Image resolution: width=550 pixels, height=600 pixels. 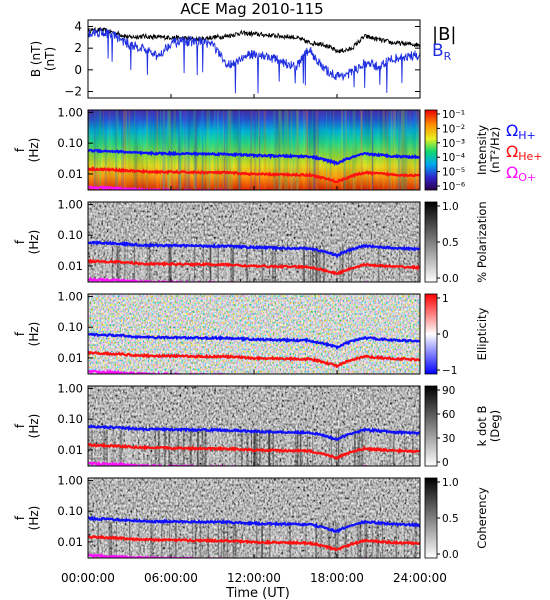 What do you see at coordinates (450, 519) in the screenshot?
I see `colorbar-tick-label: 0.5` at bounding box center [450, 519].